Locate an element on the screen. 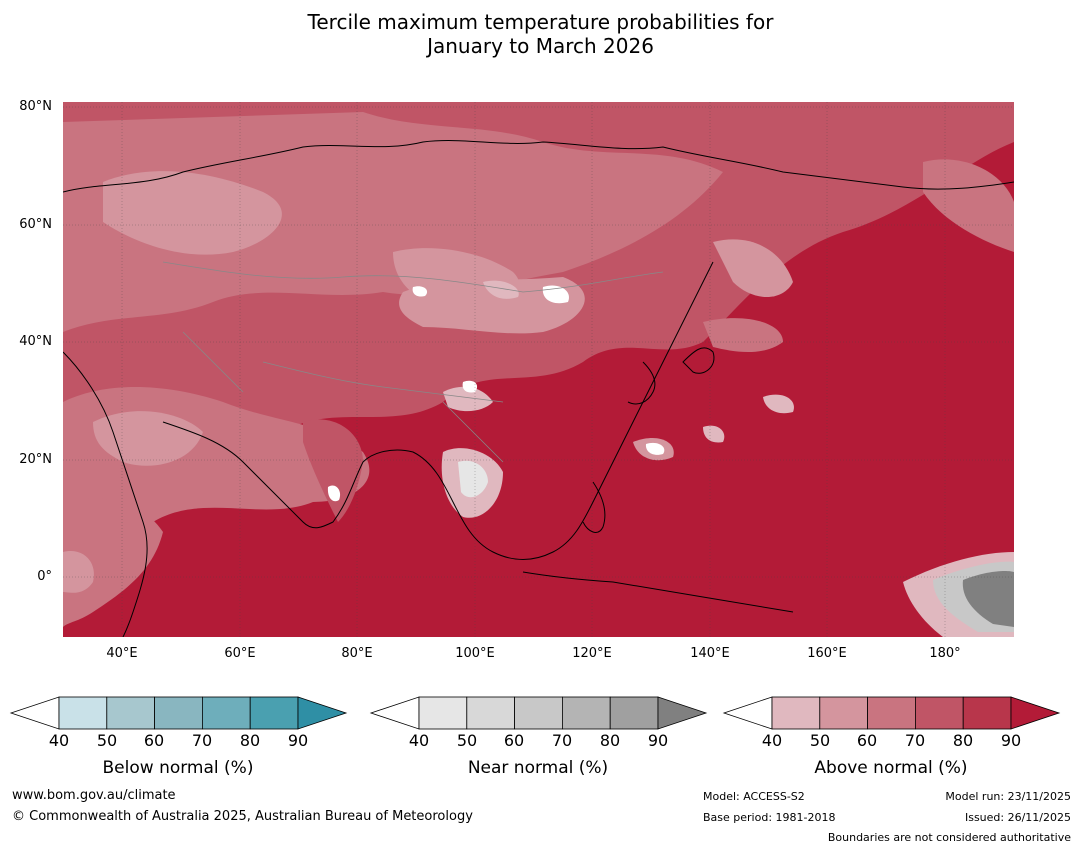 The width and height of the screenshot is (1081, 850). colorbar-above-tick: 70 is located at coordinates (915, 740).